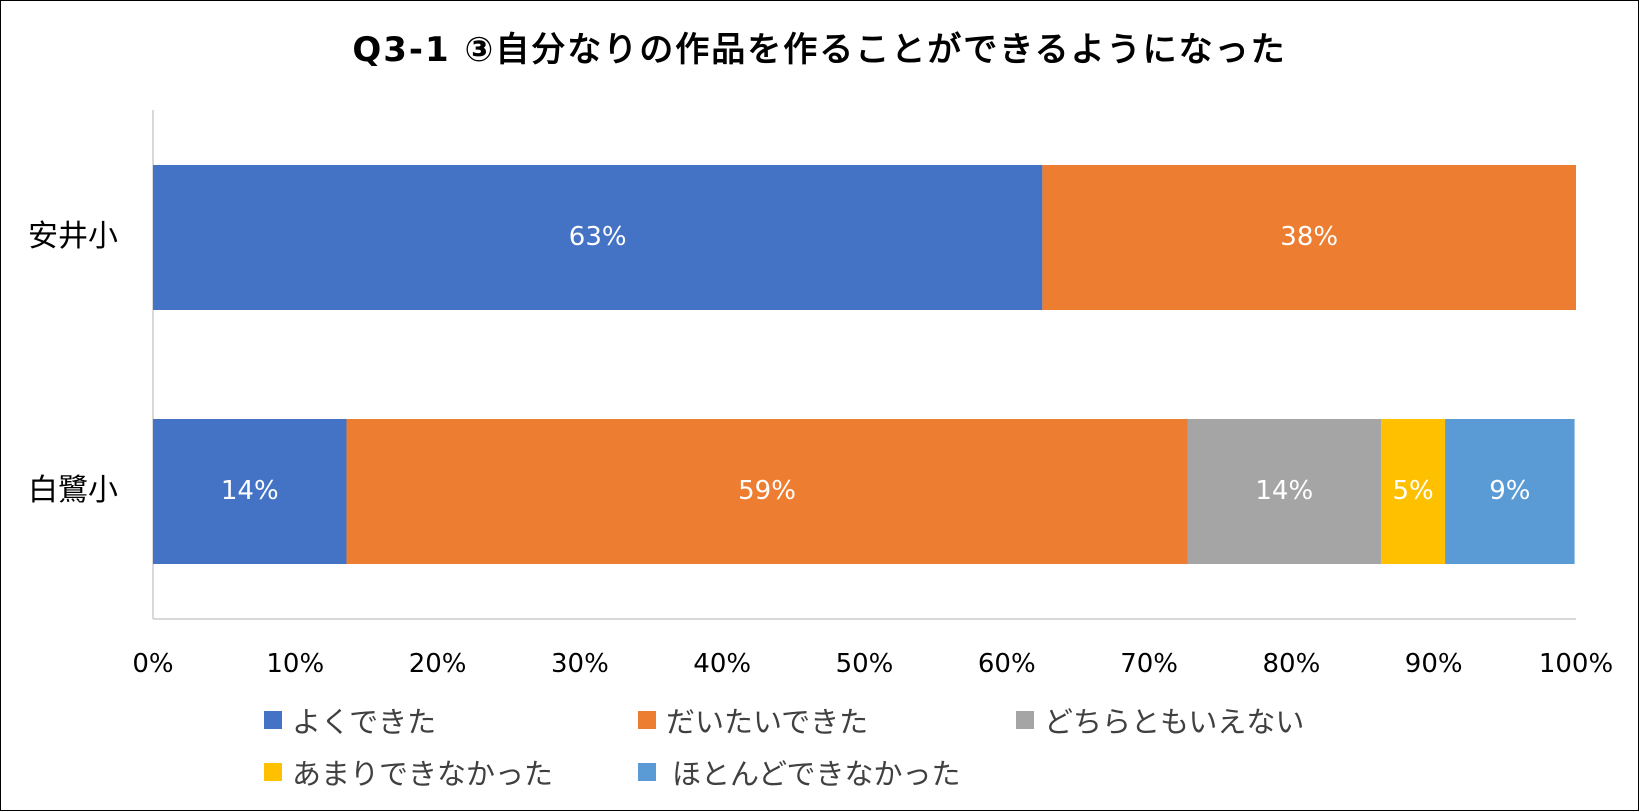 The width and height of the screenshot is (1639, 811). What do you see at coordinates (364, 722) in the screenshot?
I see `legend-label-1: よくできた` at bounding box center [364, 722].